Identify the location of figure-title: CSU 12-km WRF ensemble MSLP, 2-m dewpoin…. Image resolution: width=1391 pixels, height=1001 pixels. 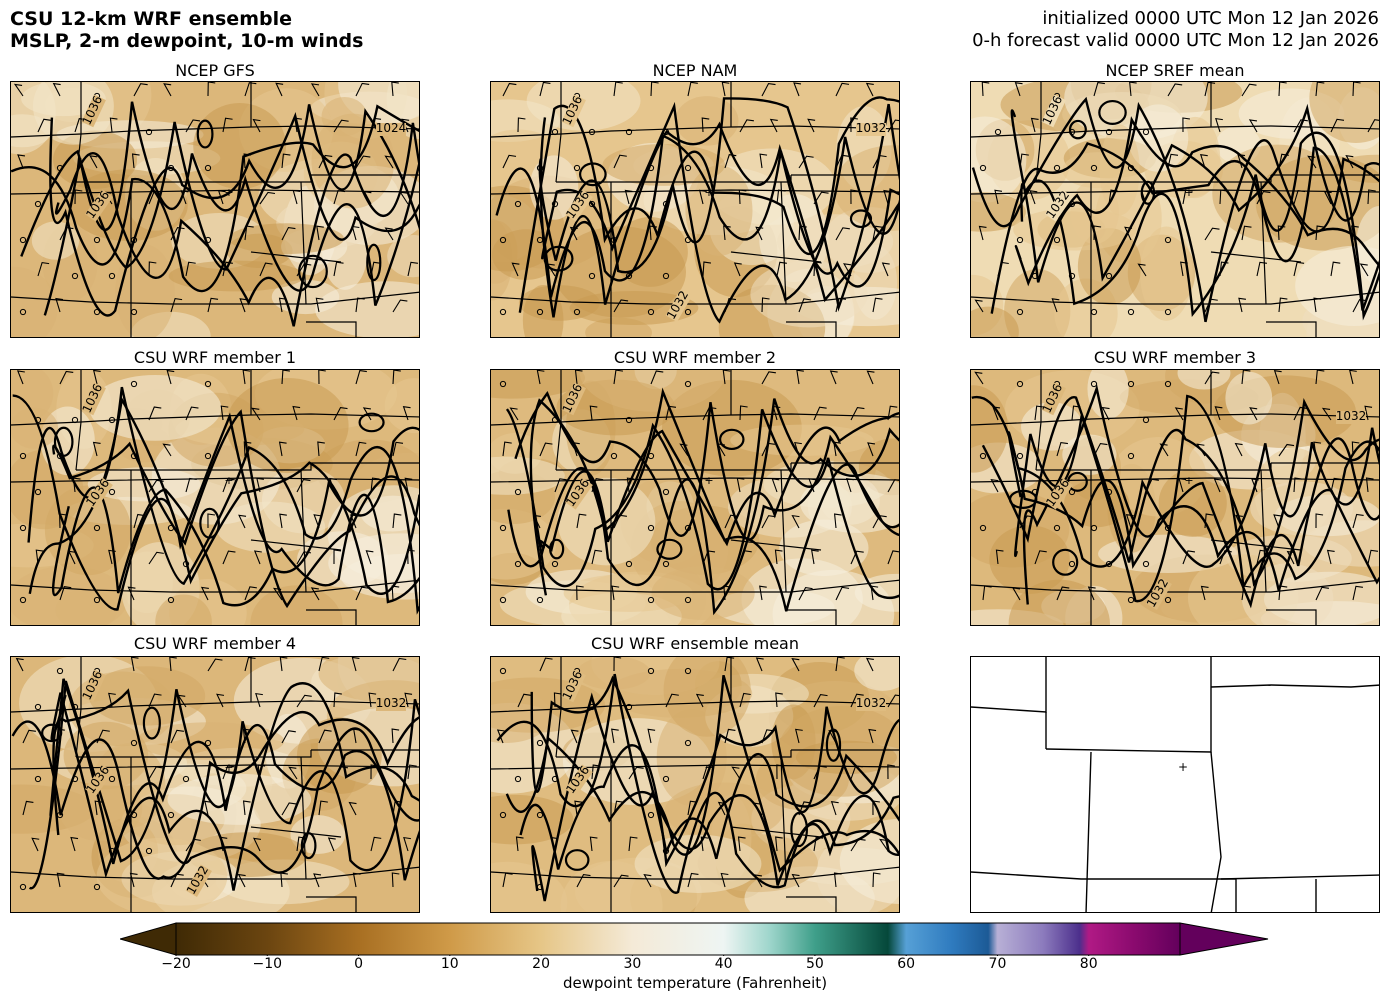
(186, 30).